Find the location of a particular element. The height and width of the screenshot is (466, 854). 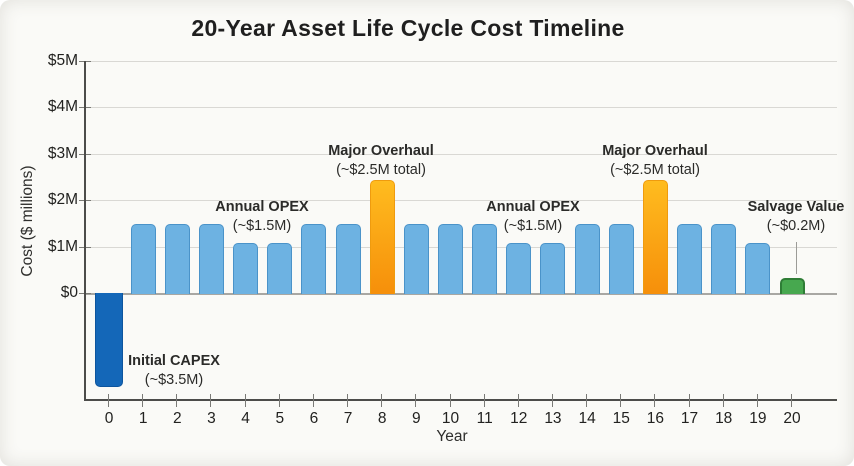

annotation-annual-opex-left: Annual OPEX (~$1.5M) is located at coordinates (261, 217).